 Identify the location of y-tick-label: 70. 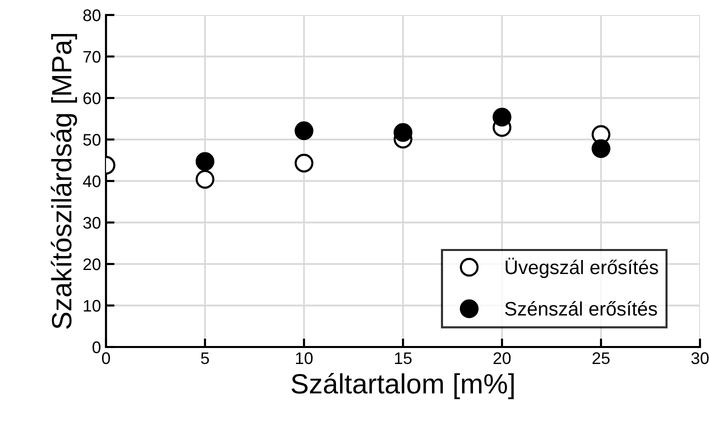
(91, 56).